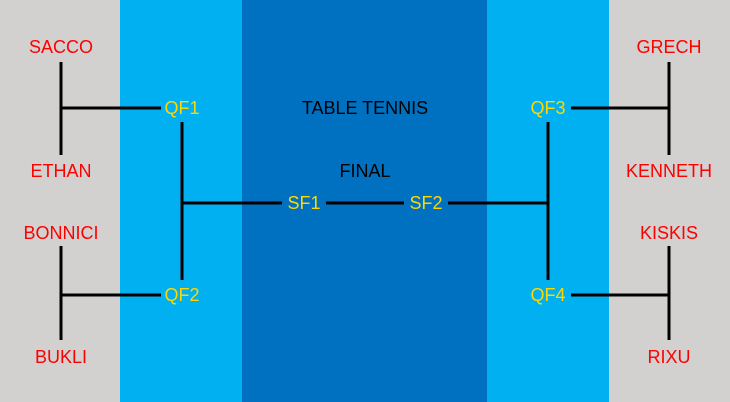 The height and width of the screenshot is (402, 730). I want to click on match-qf2: QF2, so click(182, 295).